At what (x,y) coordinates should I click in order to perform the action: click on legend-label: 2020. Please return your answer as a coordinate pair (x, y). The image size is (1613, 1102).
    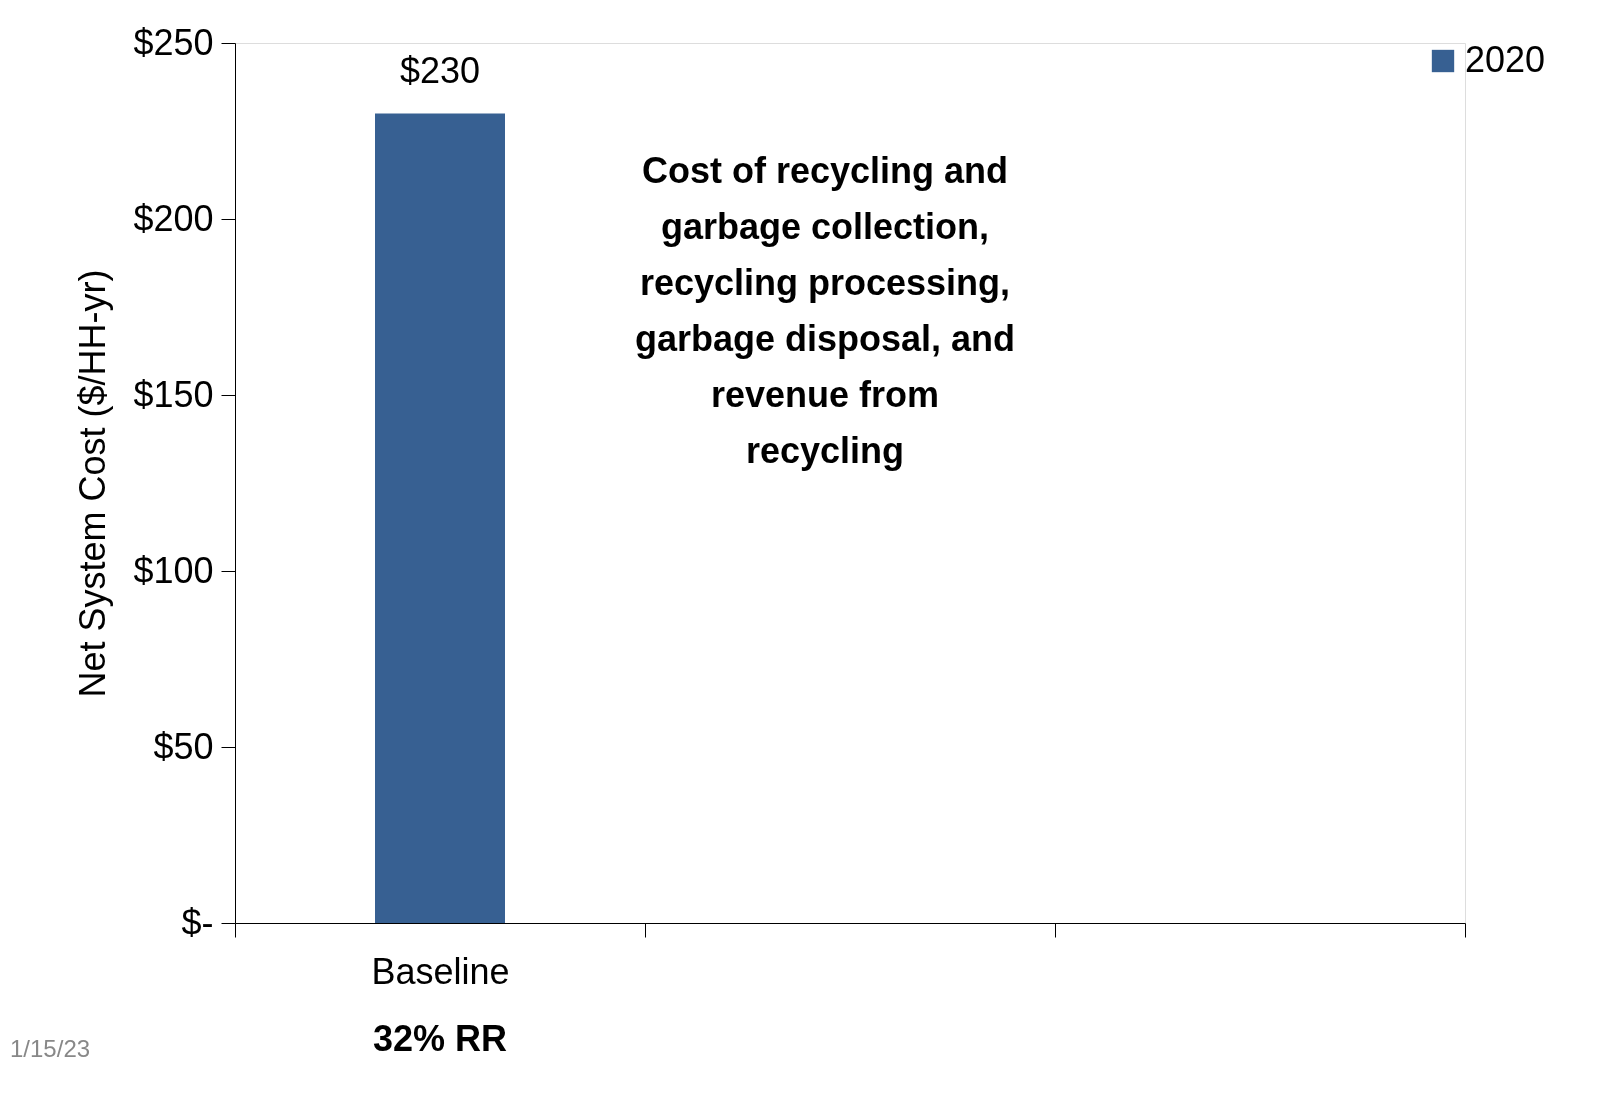
    Looking at the image, I should click on (1505, 59).